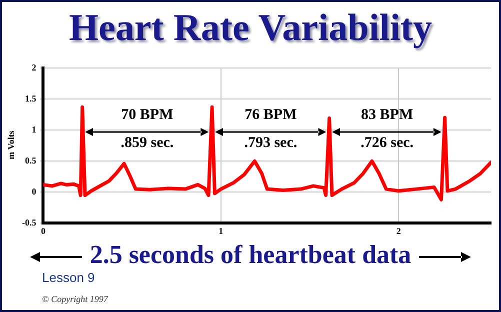 The image size is (501, 312). I want to click on y-tick-label: 0, so click(34, 191).